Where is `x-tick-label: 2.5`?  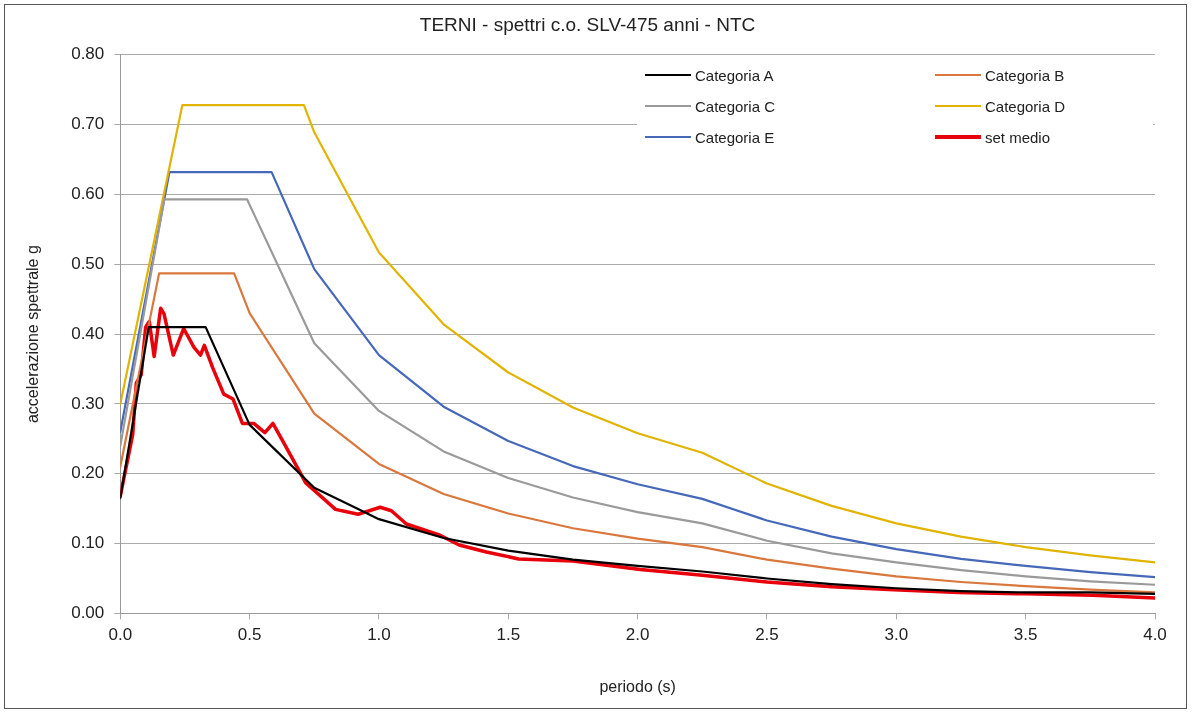
x-tick-label: 2.5 is located at coordinates (767, 635).